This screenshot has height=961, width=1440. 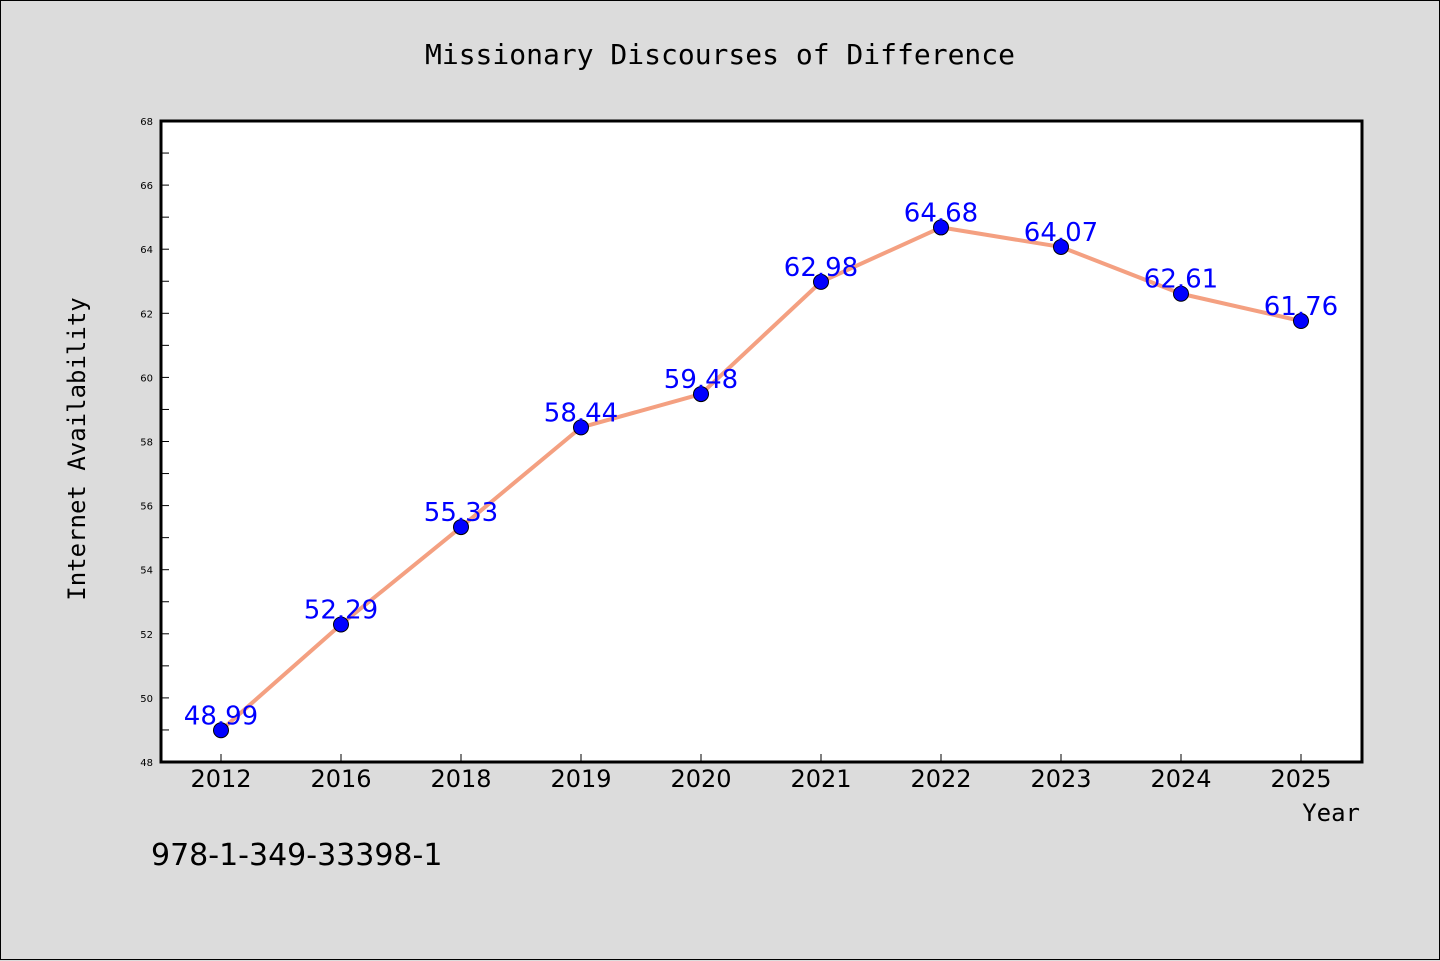 I want to click on y-tick-label: 60, so click(x=146, y=378).